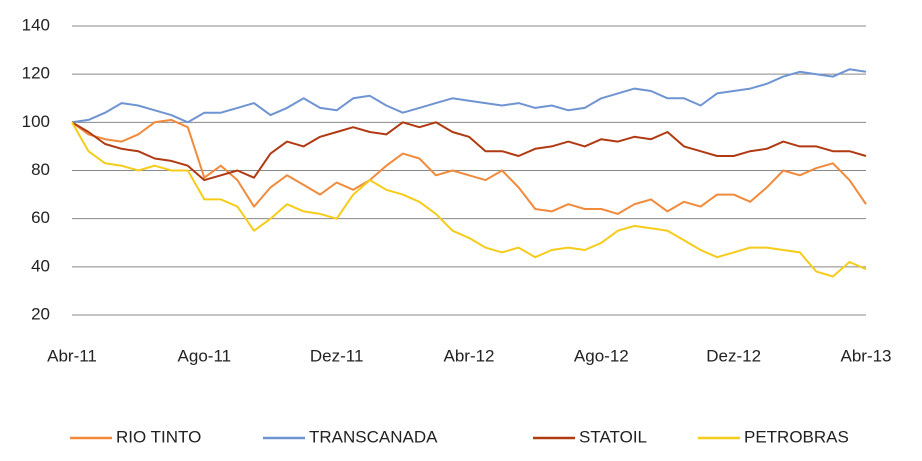 The width and height of the screenshot is (922, 461). What do you see at coordinates (468, 355) in the screenshot?
I see `x-tick-label: Abr-12` at bounding box center [468, 355].